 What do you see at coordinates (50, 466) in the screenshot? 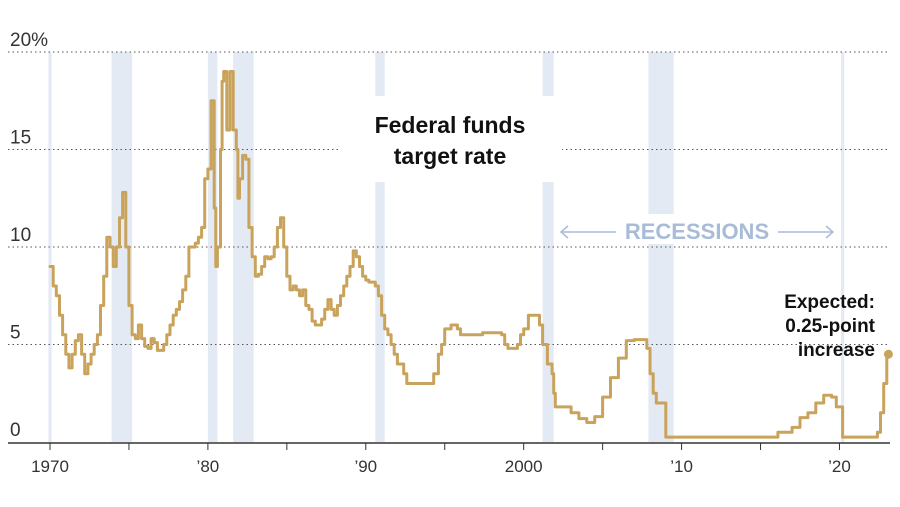
I see `x-tick-label: 1970` at bounding box center [50, 466].